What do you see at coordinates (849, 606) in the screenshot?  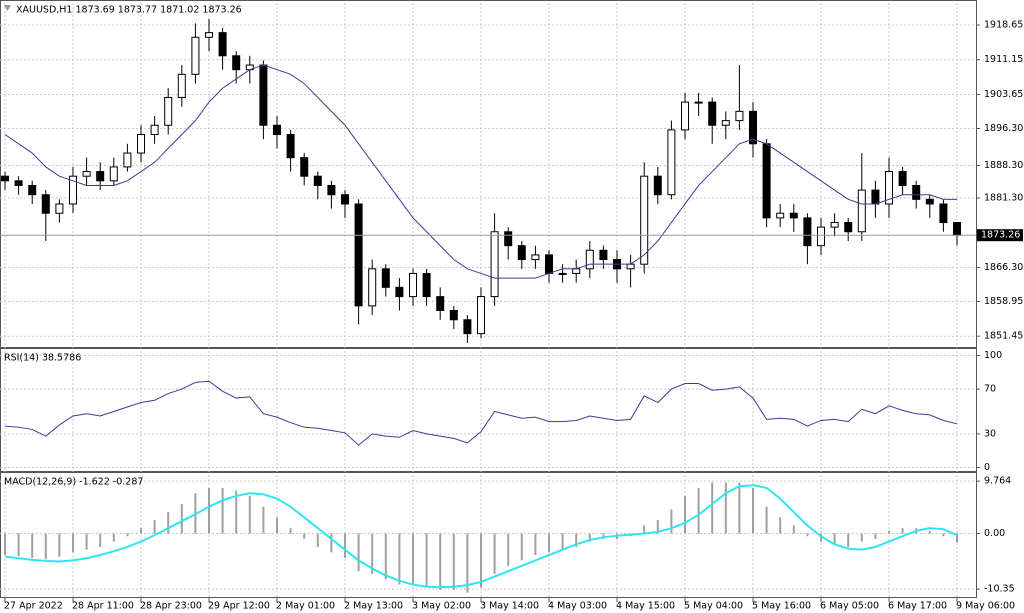 I see `x-tick-label: 6 May 05:00` at bounding box center [849, 606].